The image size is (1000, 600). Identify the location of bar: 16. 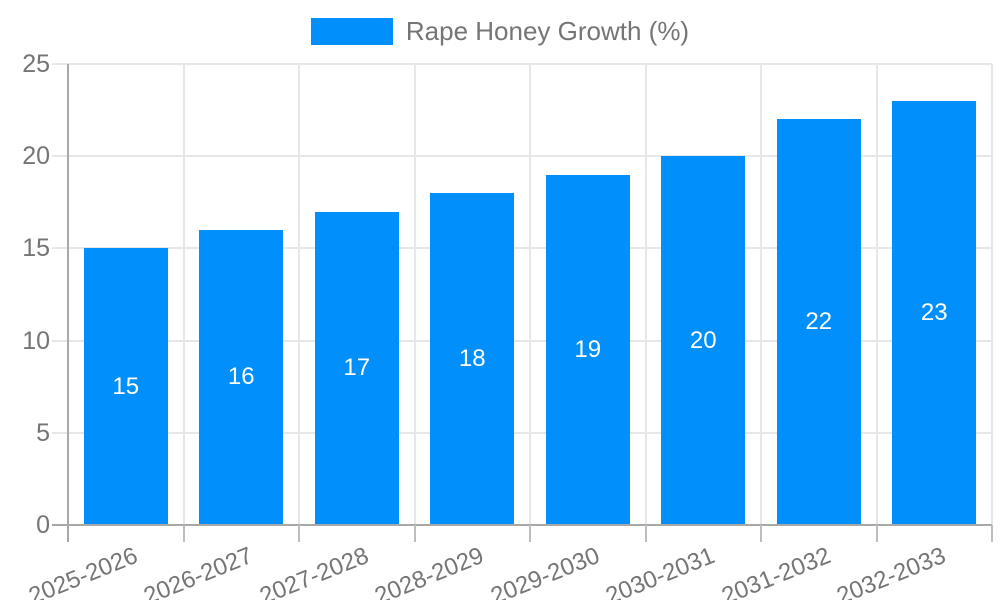
(241, 377).